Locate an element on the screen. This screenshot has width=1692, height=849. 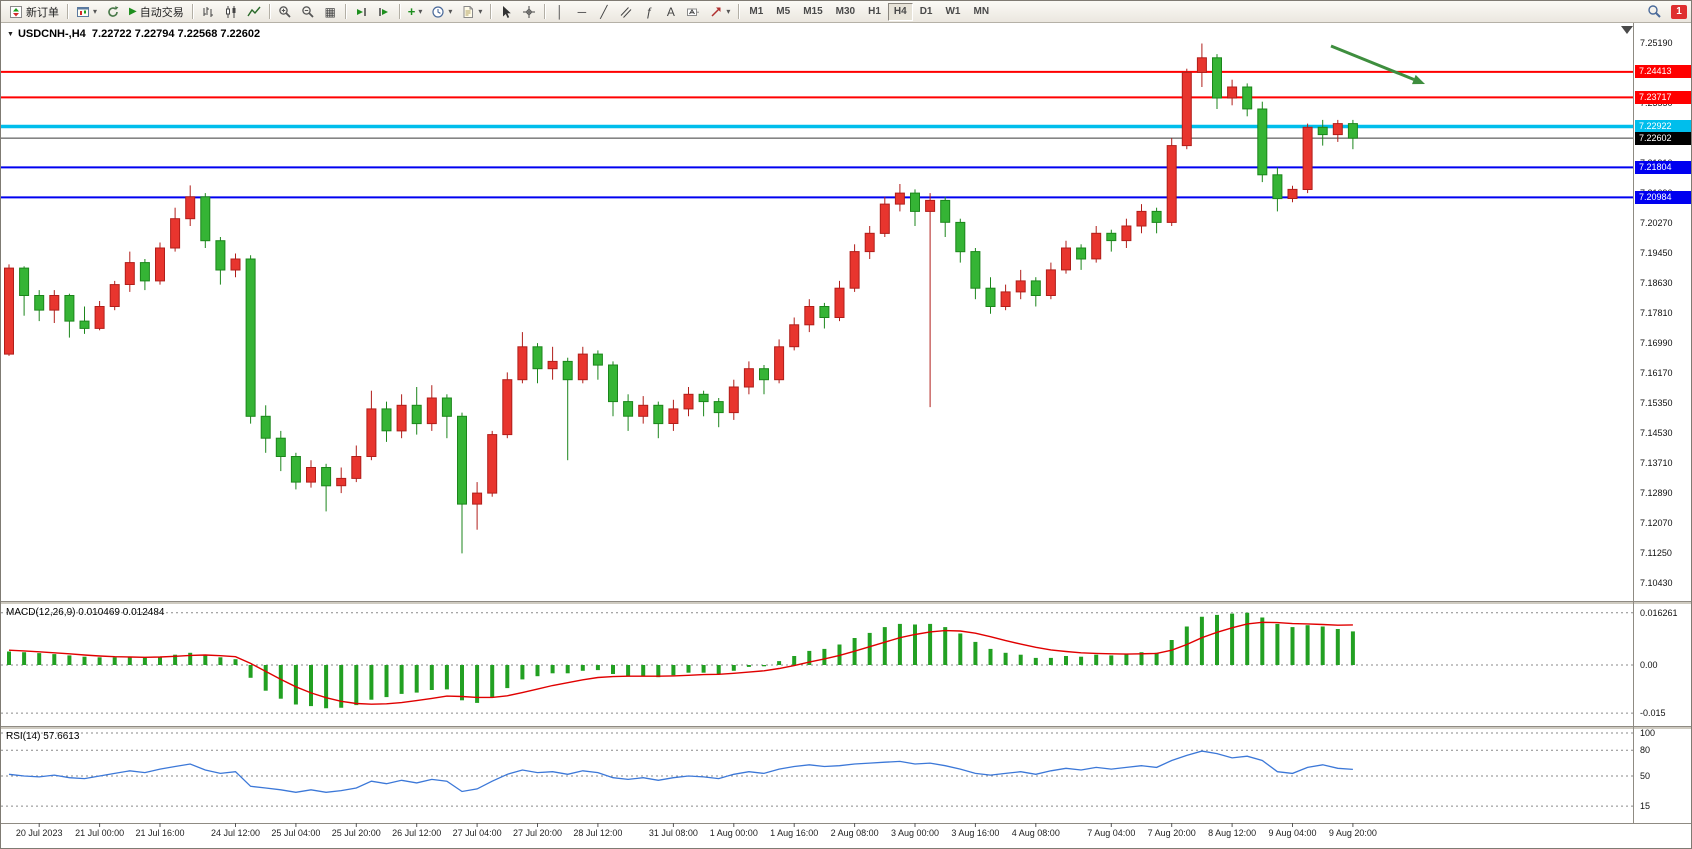
bar-chart-button is located at coordinates (208, 11).